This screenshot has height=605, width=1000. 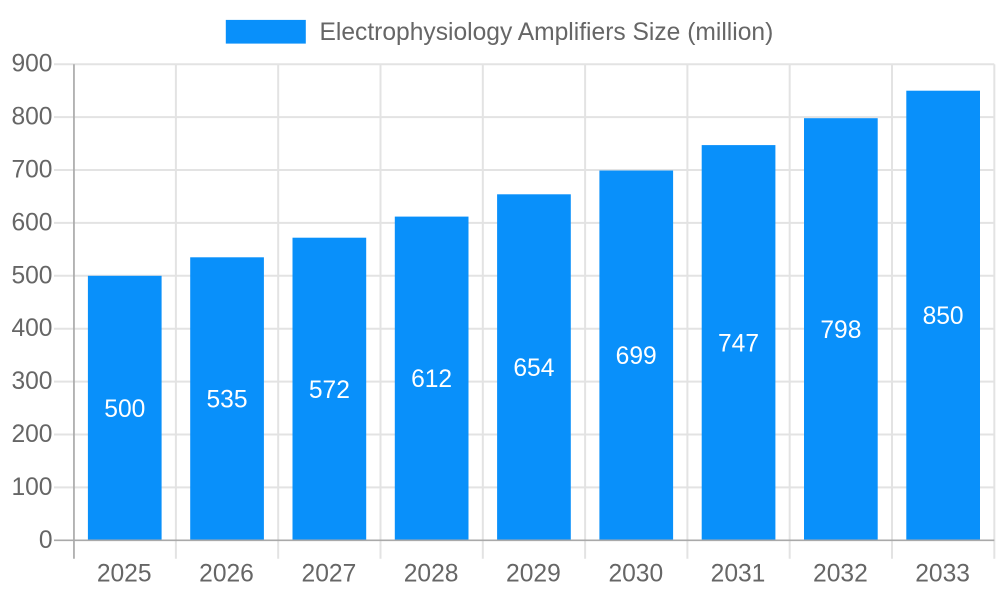 What do you see at coordinates (738, 344) in the screenshot?
I see `svg-text: 747` at bounding box center [738, 344].